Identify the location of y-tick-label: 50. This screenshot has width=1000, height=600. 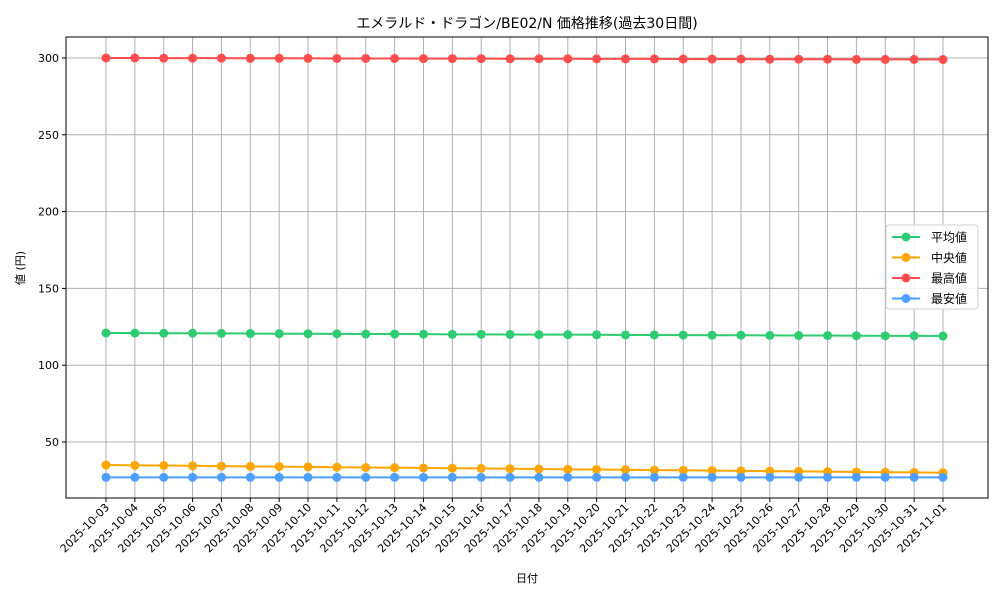
(52, 442).